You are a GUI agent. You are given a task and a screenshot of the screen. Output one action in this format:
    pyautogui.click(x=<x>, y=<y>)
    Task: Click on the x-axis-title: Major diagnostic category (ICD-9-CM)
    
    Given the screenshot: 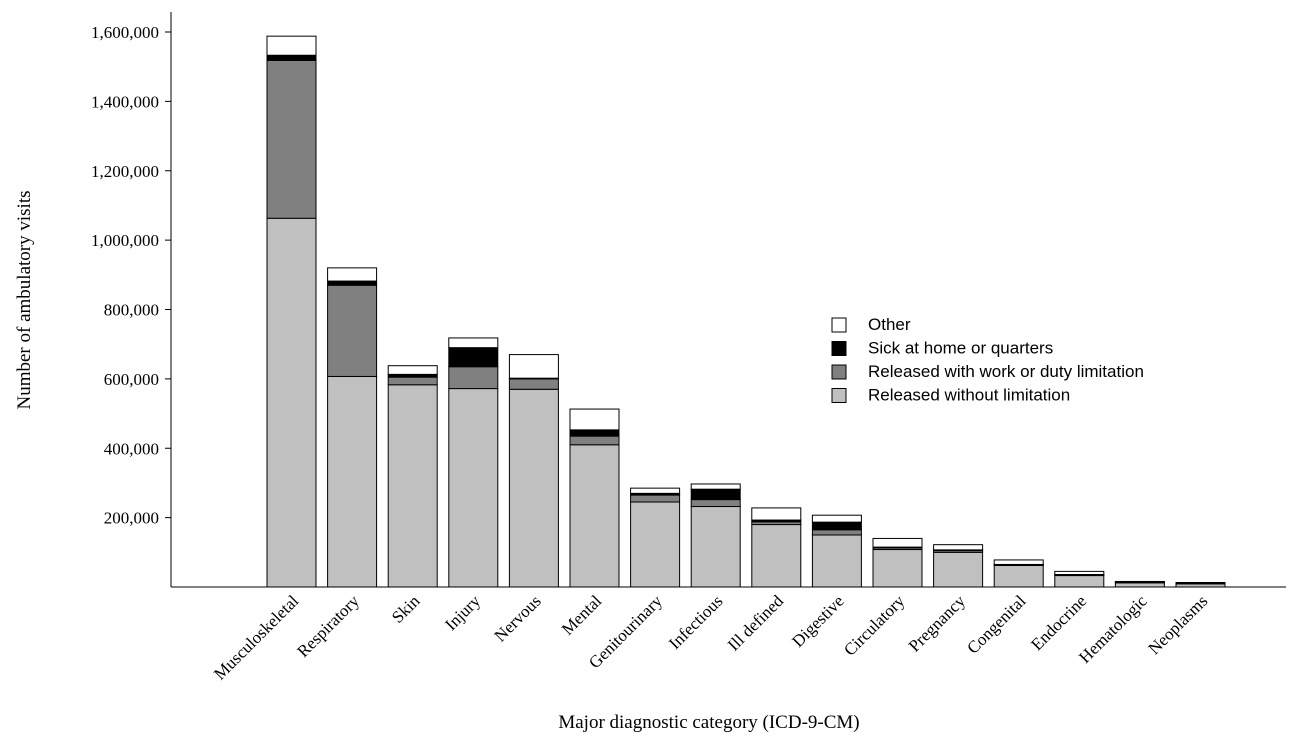 What is the action you would take?
    pyautogui.click(x=708, y=722)
    